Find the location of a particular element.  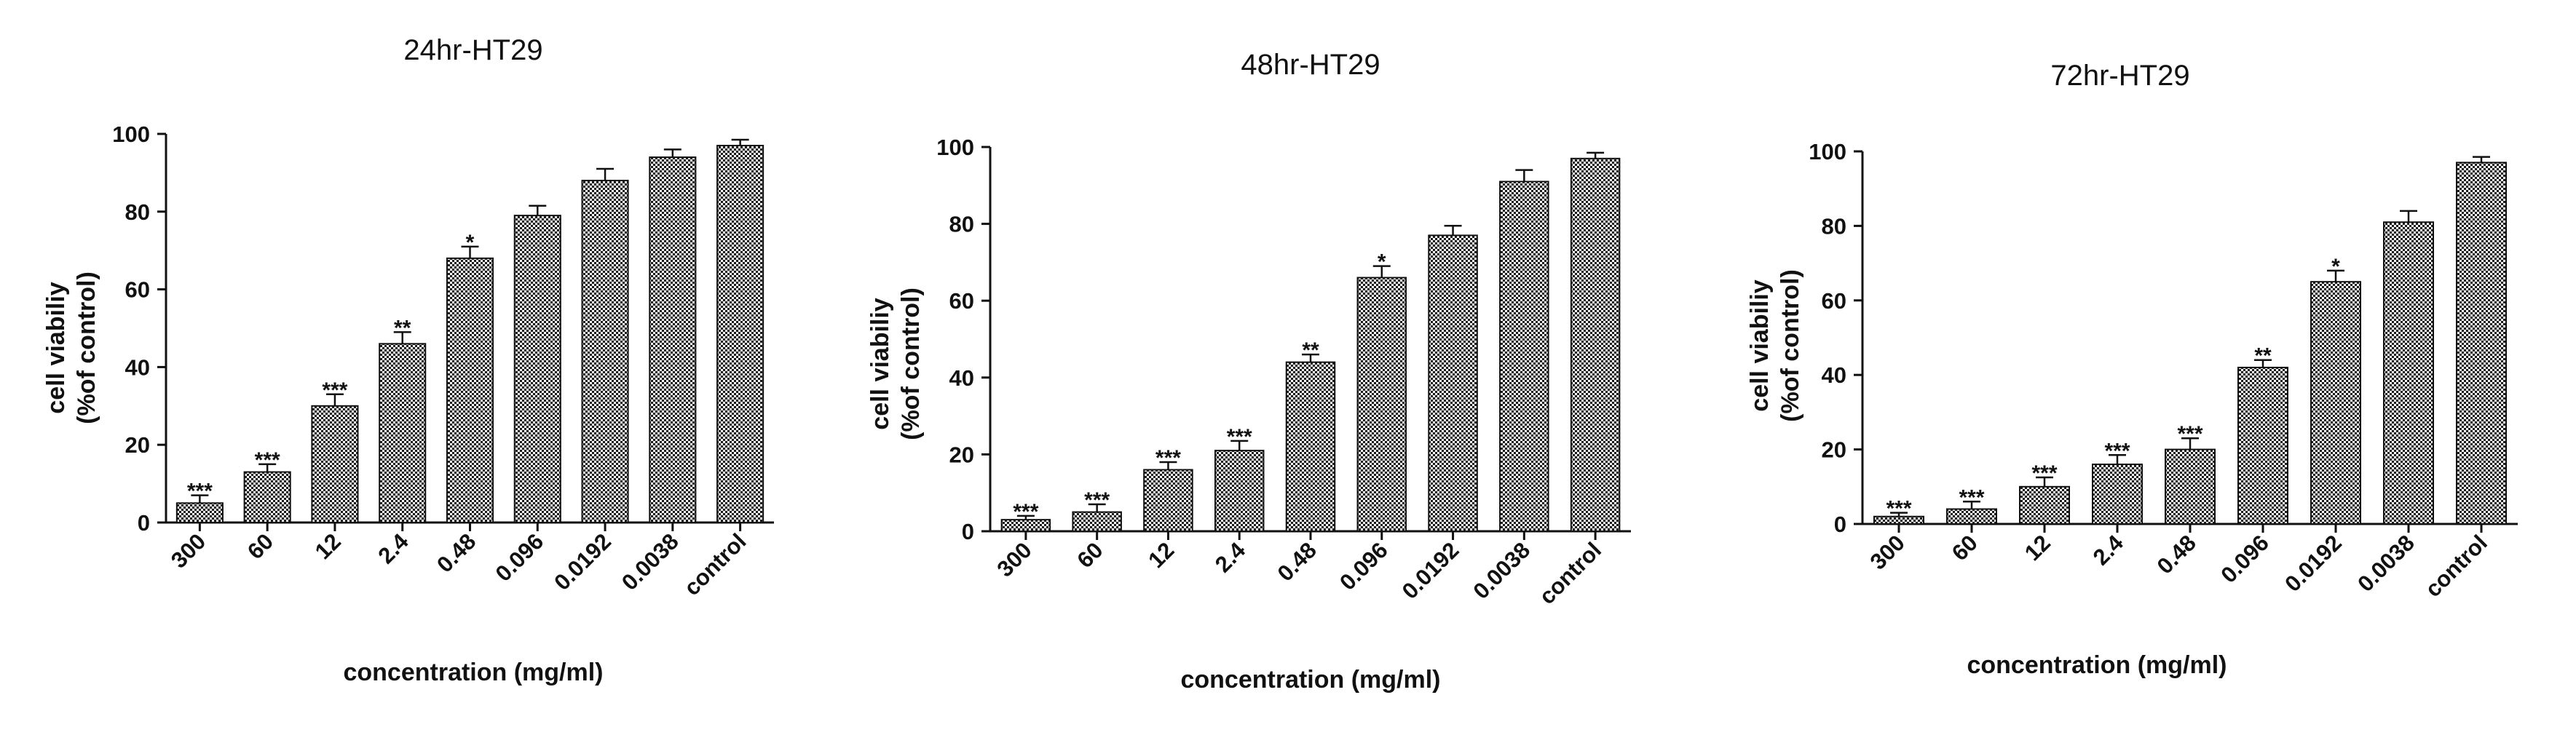

chart-title: 72hr-HT29 is located at coordinates (2120, 76).